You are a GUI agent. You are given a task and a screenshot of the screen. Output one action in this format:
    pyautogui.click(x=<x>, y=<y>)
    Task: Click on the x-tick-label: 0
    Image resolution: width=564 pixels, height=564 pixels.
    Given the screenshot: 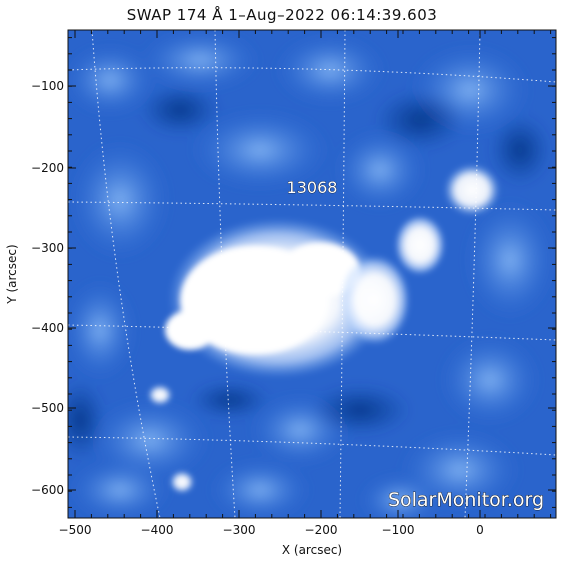 What is the action you would take?
    pyautogui.click(x=480, y=530)
    